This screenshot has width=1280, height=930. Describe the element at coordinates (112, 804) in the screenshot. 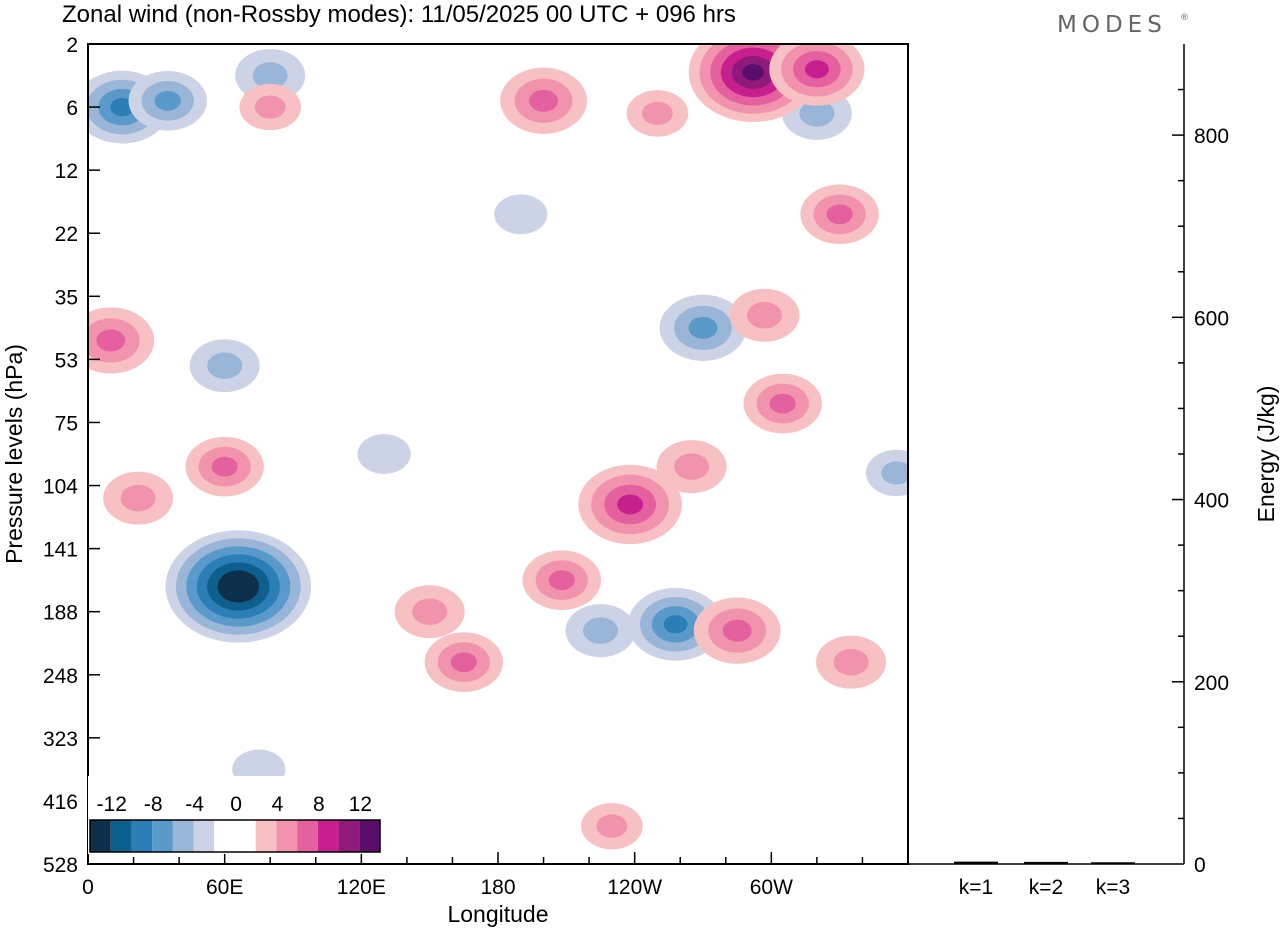

I see `colorbar-label: -12` at that location.